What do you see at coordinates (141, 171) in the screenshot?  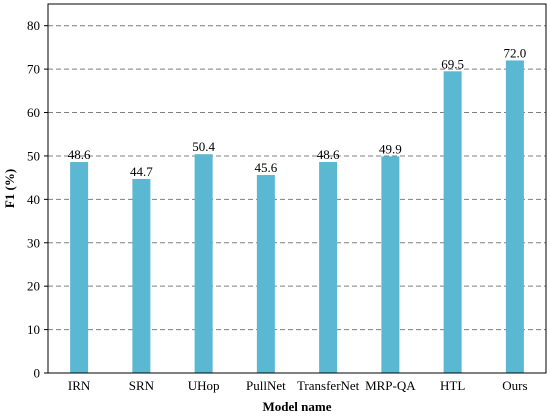 I see `data-label: 44.7` at bounding box center [141, 171].